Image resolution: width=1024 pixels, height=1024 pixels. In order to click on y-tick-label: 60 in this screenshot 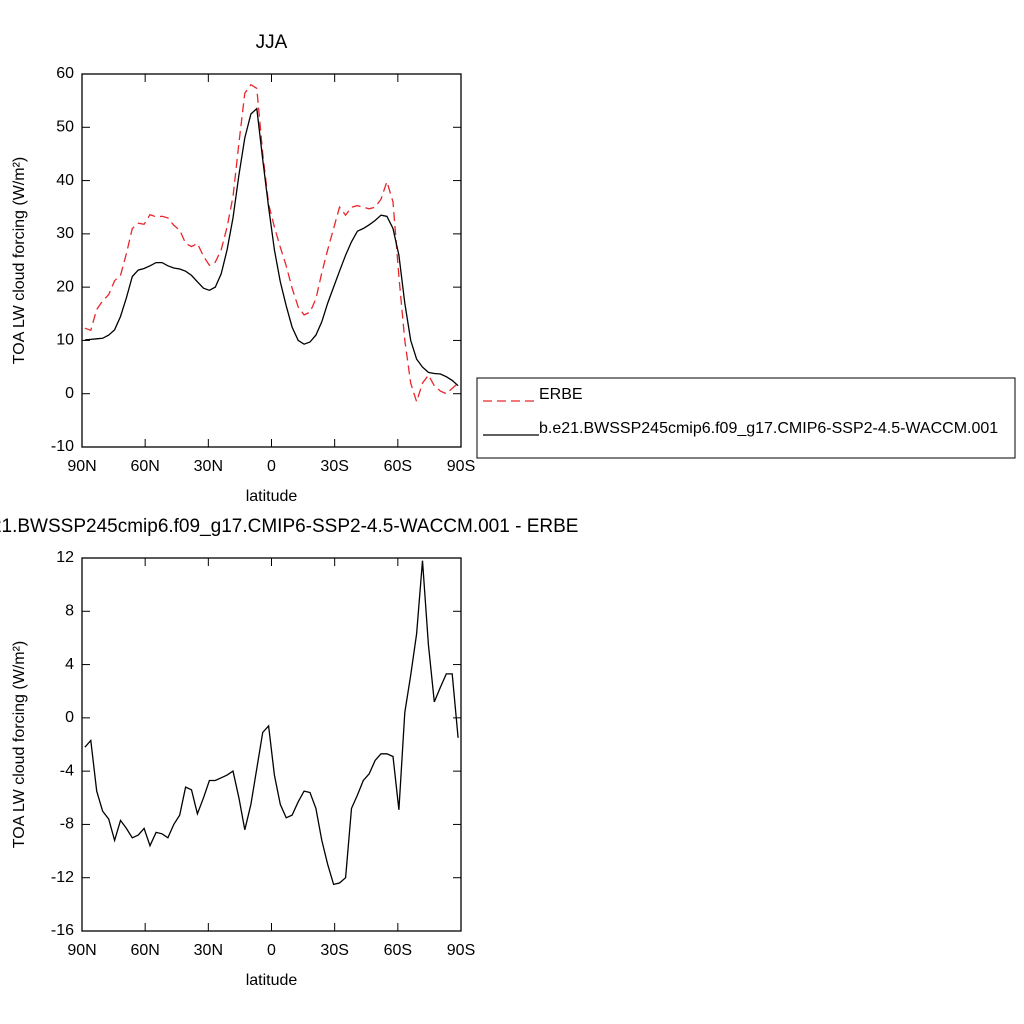, I will do `click(65, 73)`.